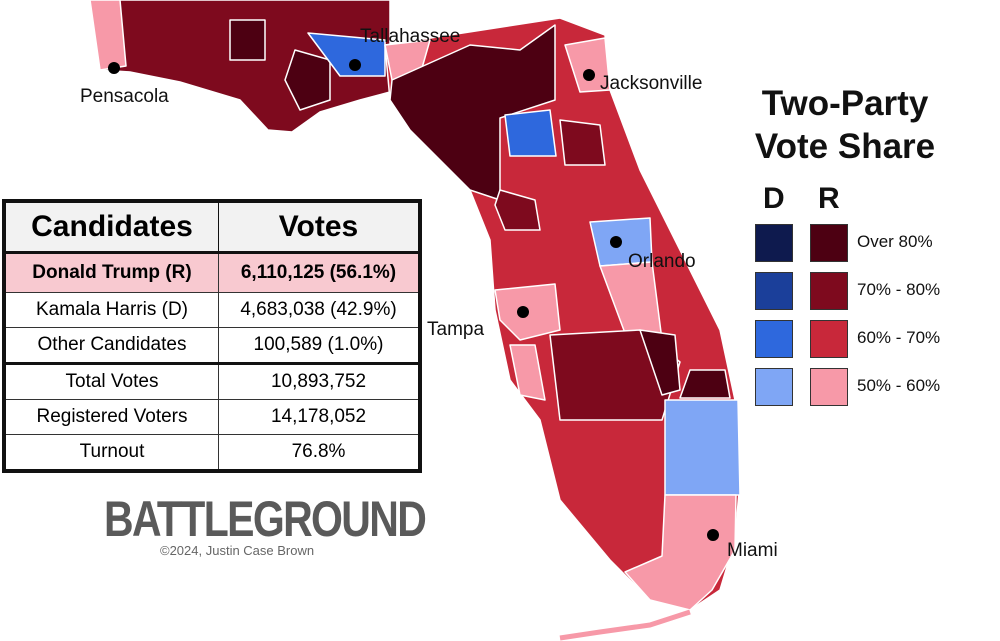 This screenshot has width=1000, height=641. I want to click on table-cell: 4,683,038 (42.9%), so click(319, 310).